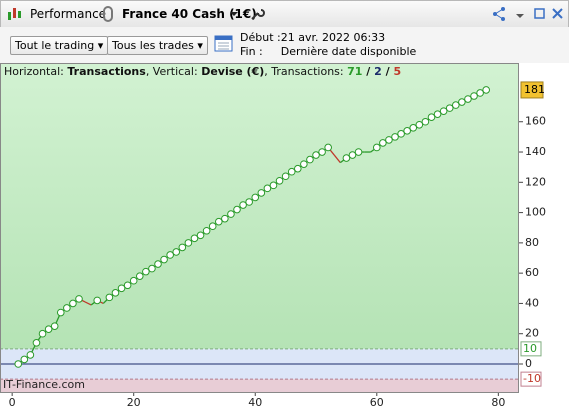 The height and width of the screenshot is (412, 569). I want to click on x-tick-label: 40, so click(255, 402).